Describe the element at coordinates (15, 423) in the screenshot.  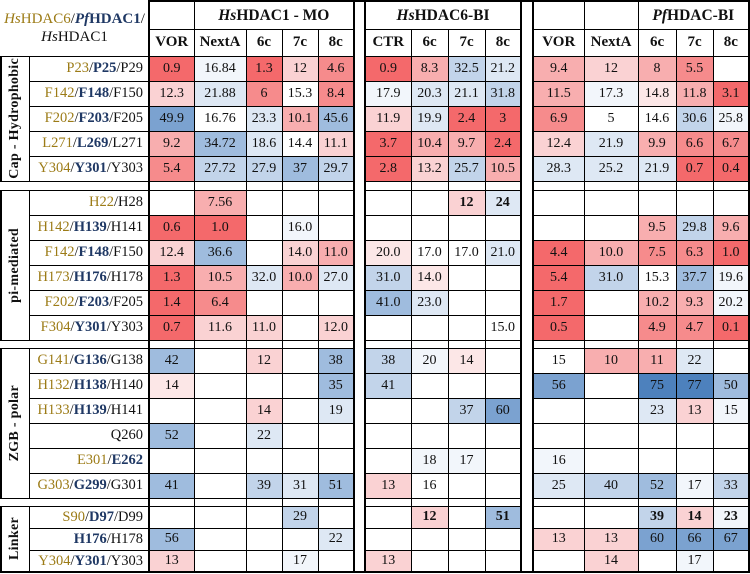
I see `section-label: ZGB - polar` at that location.